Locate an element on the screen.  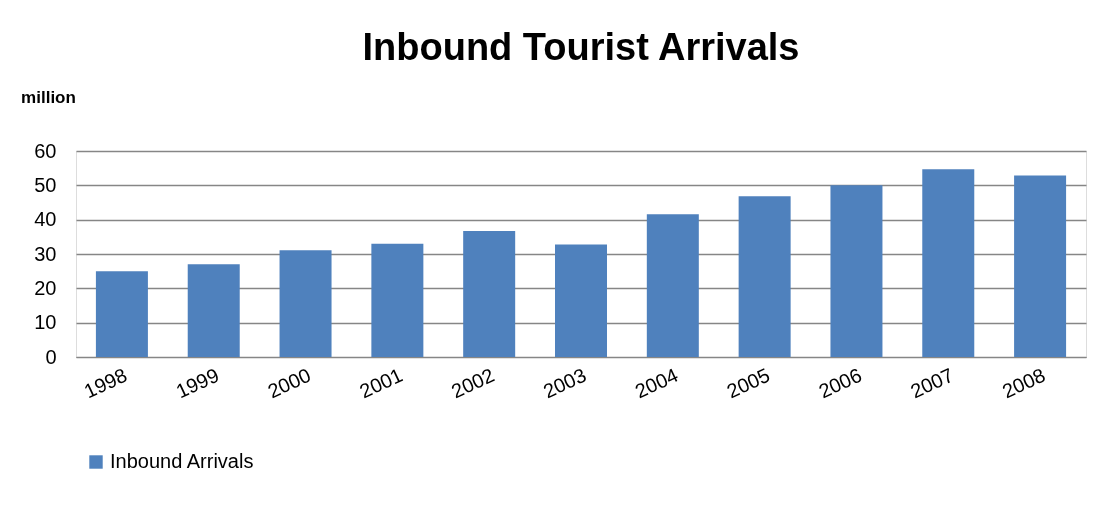
x-tick-label: 2005 is located at coordinates (748, 383).